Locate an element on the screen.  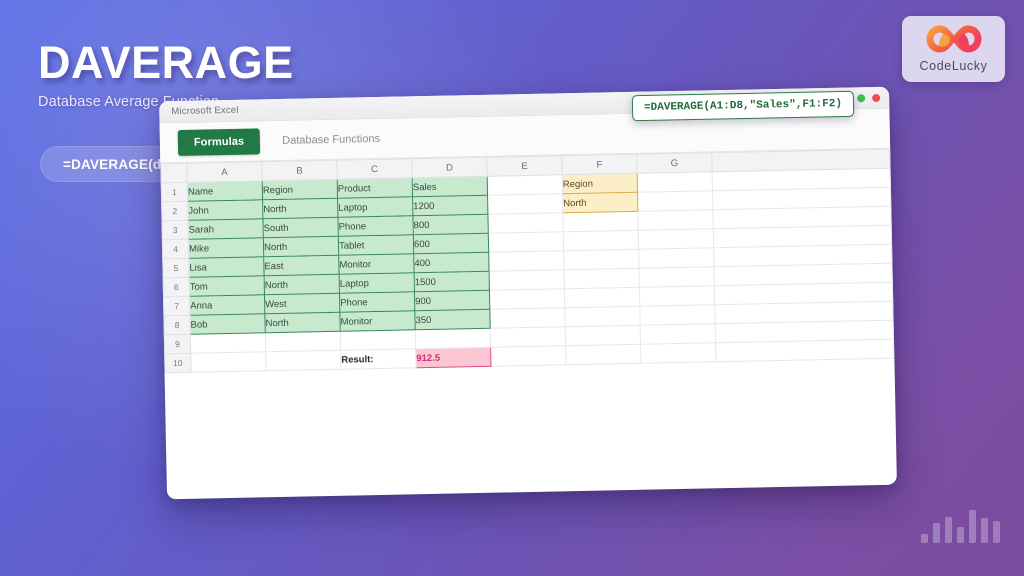
cell-c9 is located at coordinates (378, 340).